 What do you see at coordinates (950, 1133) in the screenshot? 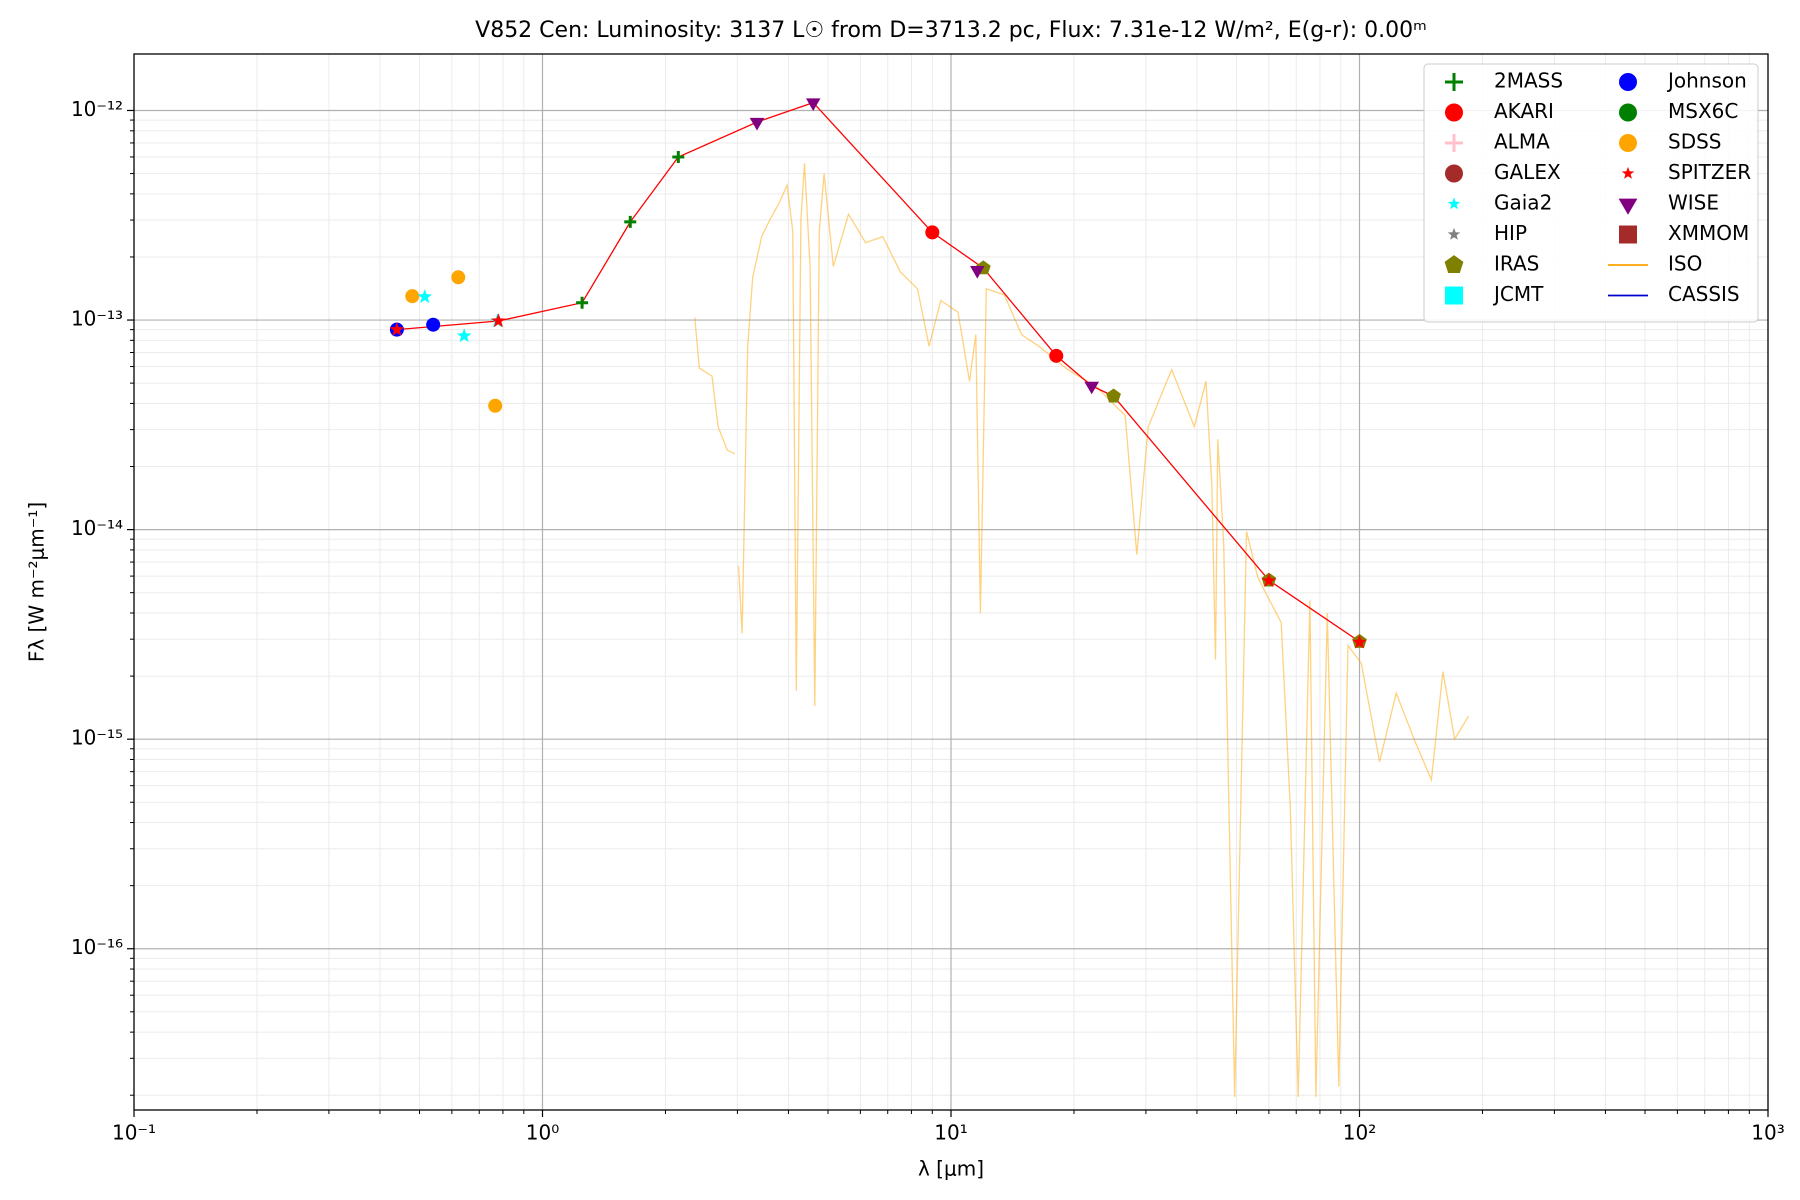
I see `x-tick-label: 10¹` at bounding box center [950, 1133].